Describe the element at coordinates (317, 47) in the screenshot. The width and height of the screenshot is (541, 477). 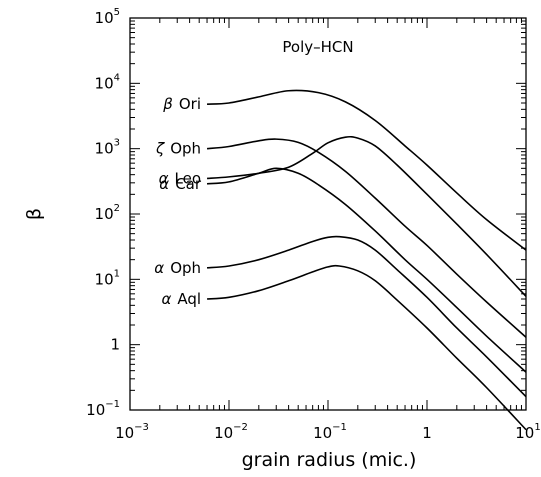
I see `chart-title: Poly–HCN` at that location.